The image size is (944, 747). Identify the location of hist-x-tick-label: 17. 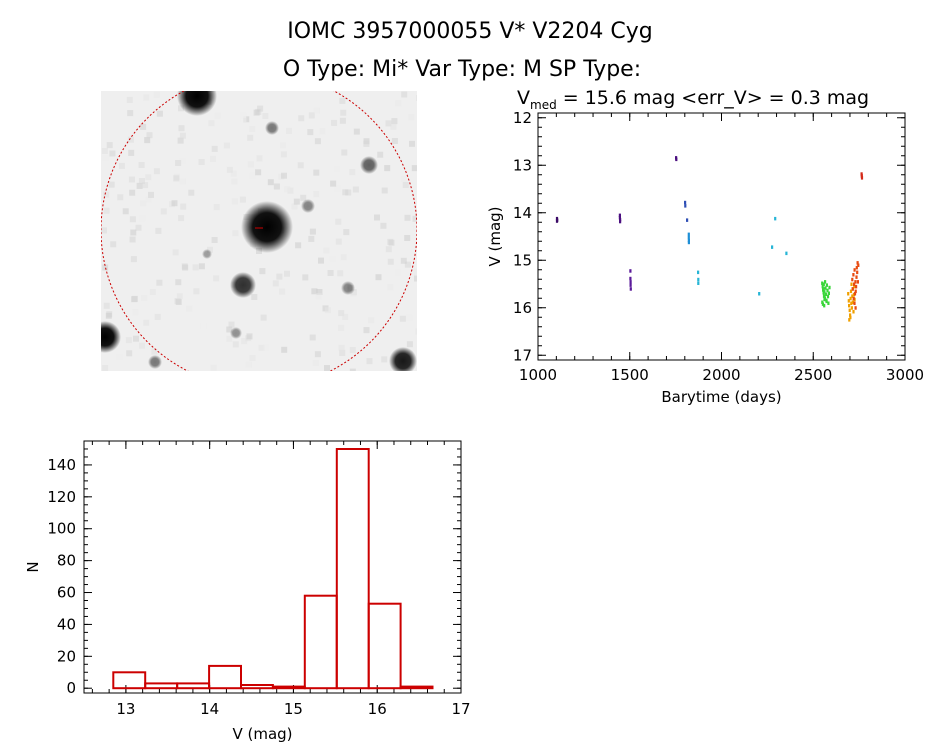
(460, 709).